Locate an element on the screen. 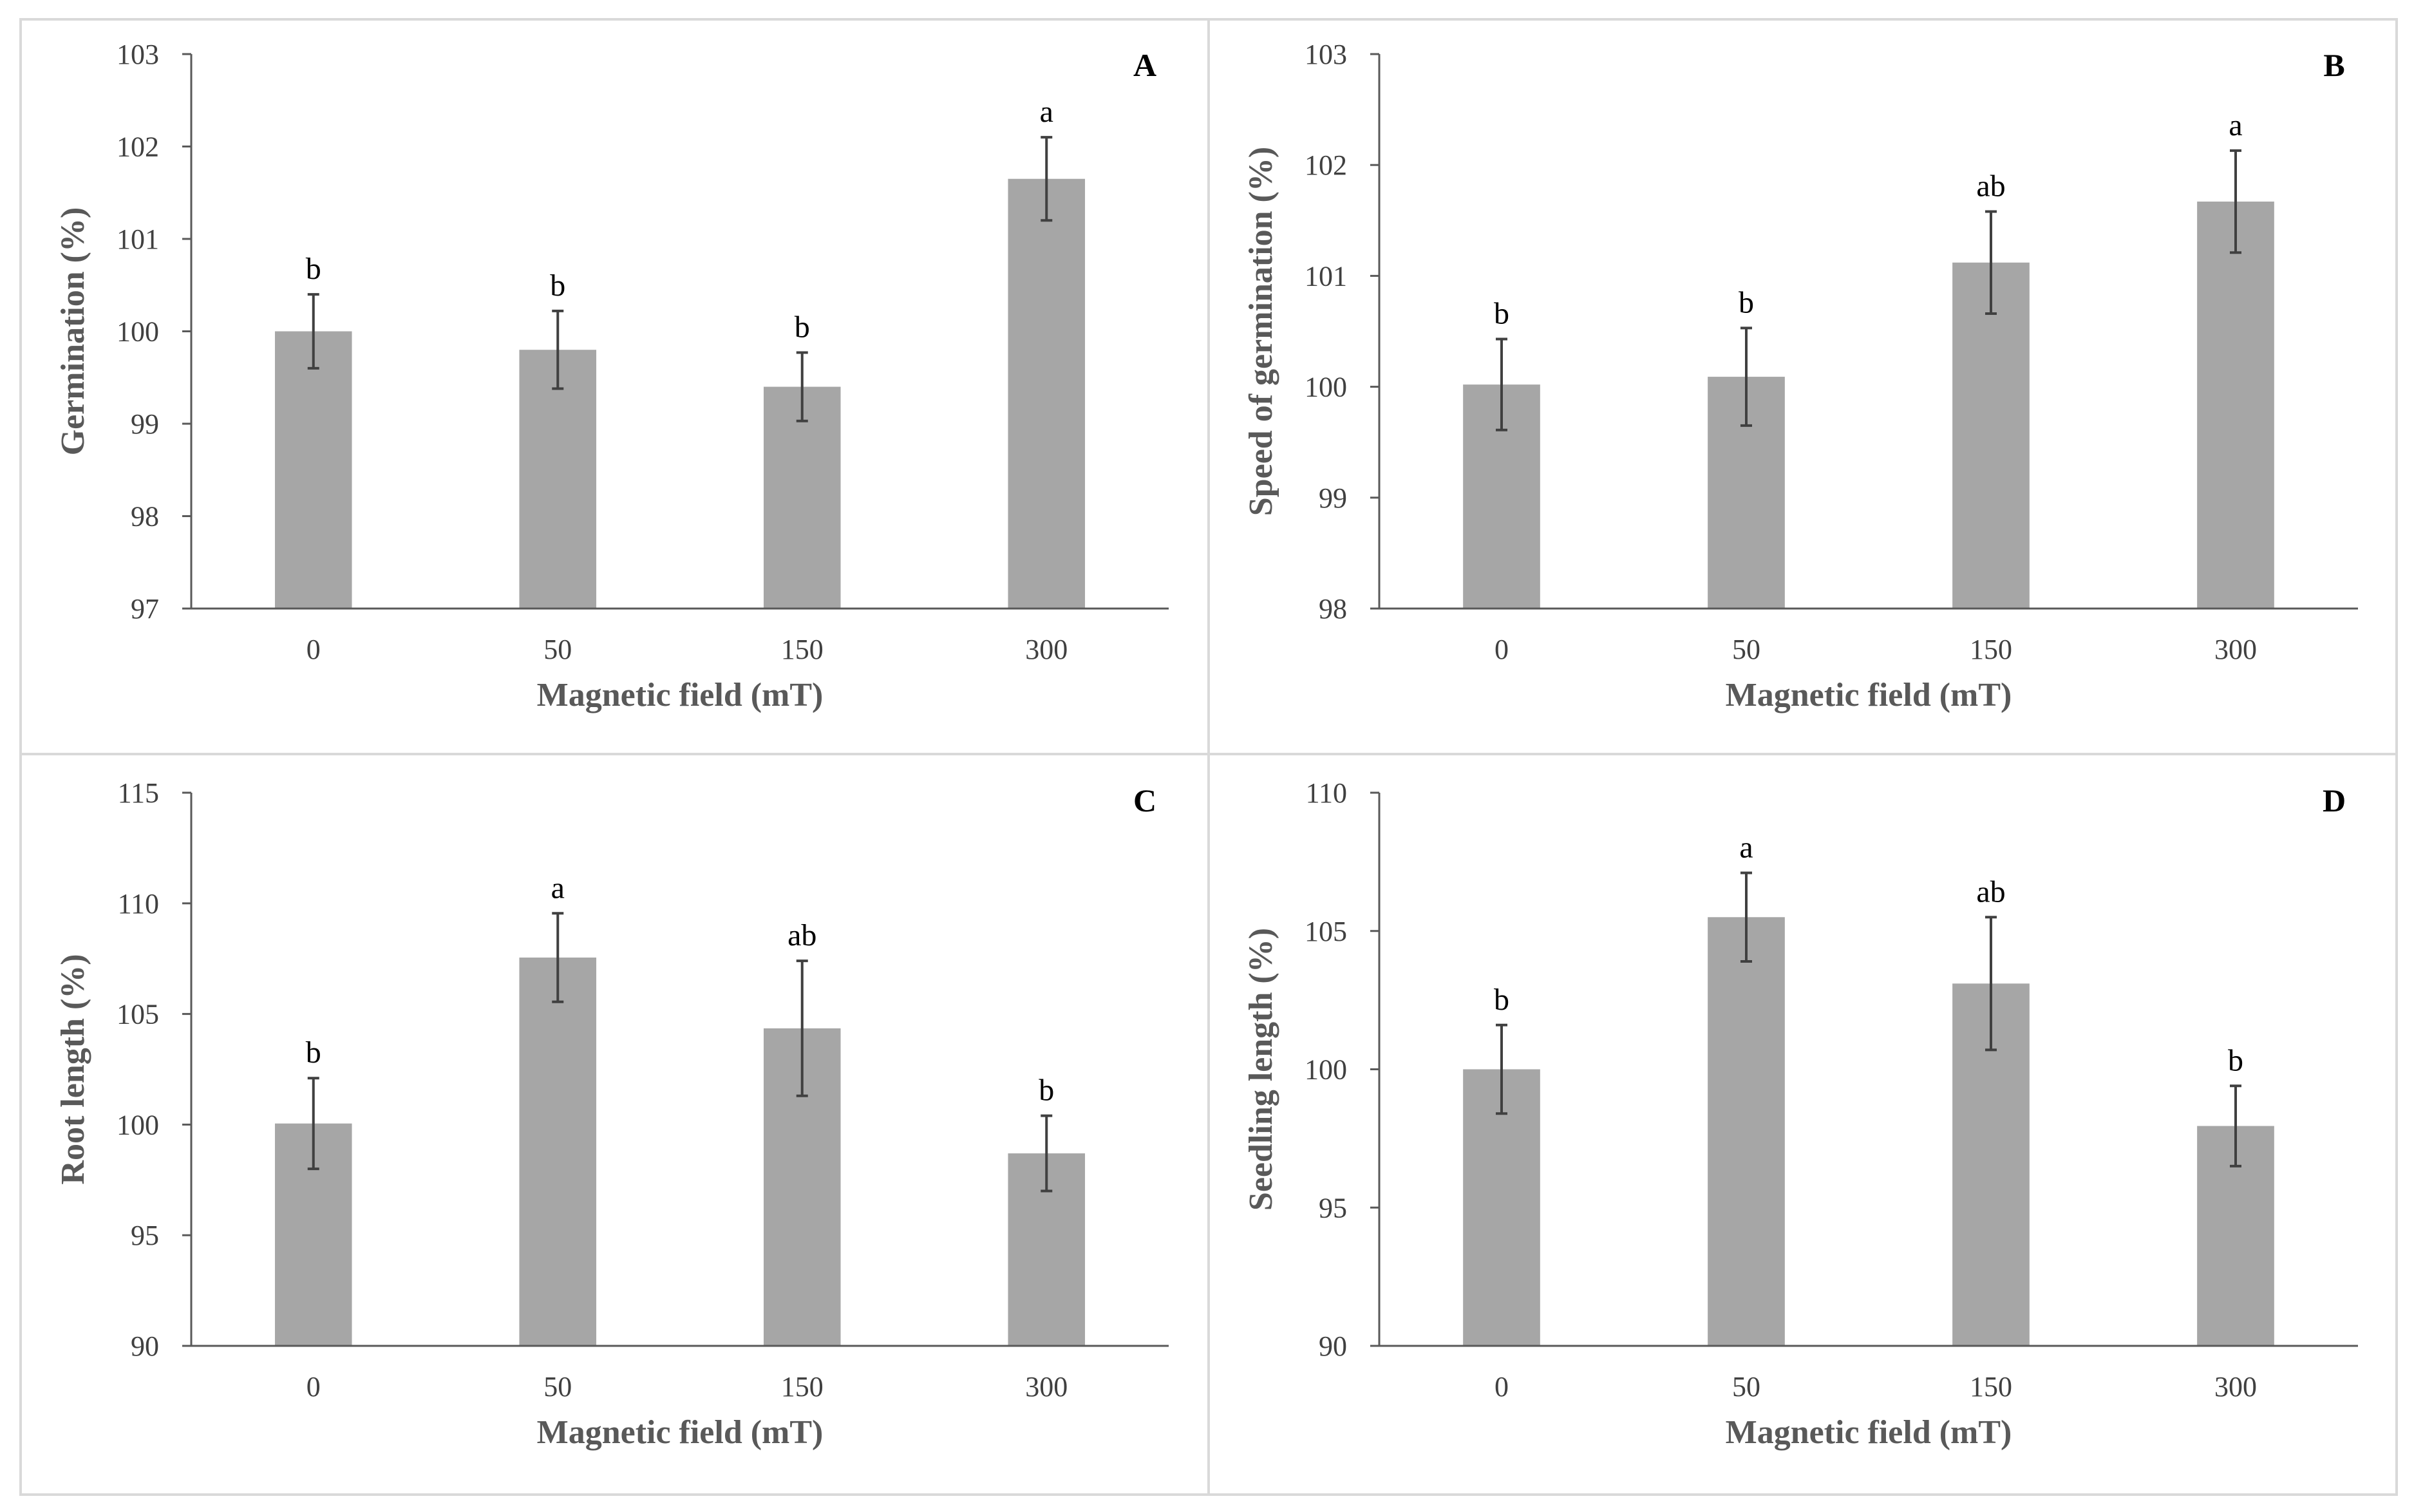 Image resolution: width=2414 pixels, height=1512 pixels. y-axis-title: Germination (%) is located at coordinates (73, 331).